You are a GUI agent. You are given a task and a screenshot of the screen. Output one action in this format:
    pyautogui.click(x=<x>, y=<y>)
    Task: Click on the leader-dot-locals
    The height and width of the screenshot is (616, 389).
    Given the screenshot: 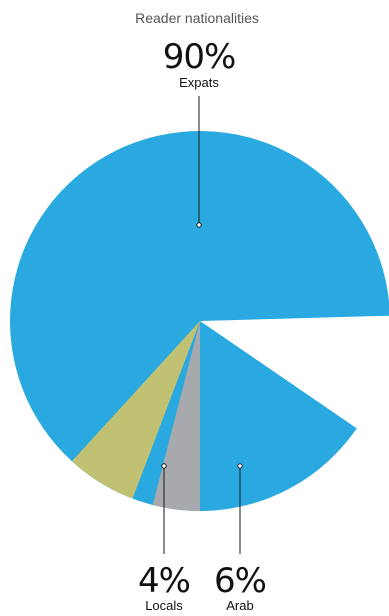 What is the action you would take?
    pyautogui.click(x=164, y=466)
    